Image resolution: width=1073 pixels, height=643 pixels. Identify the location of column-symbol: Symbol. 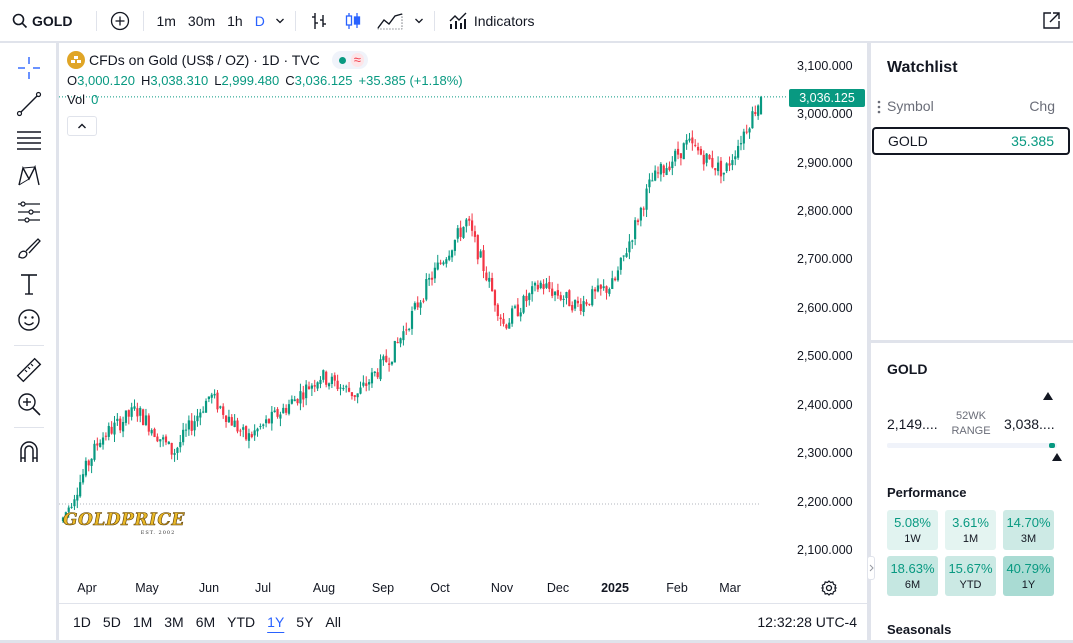
(910, 106).